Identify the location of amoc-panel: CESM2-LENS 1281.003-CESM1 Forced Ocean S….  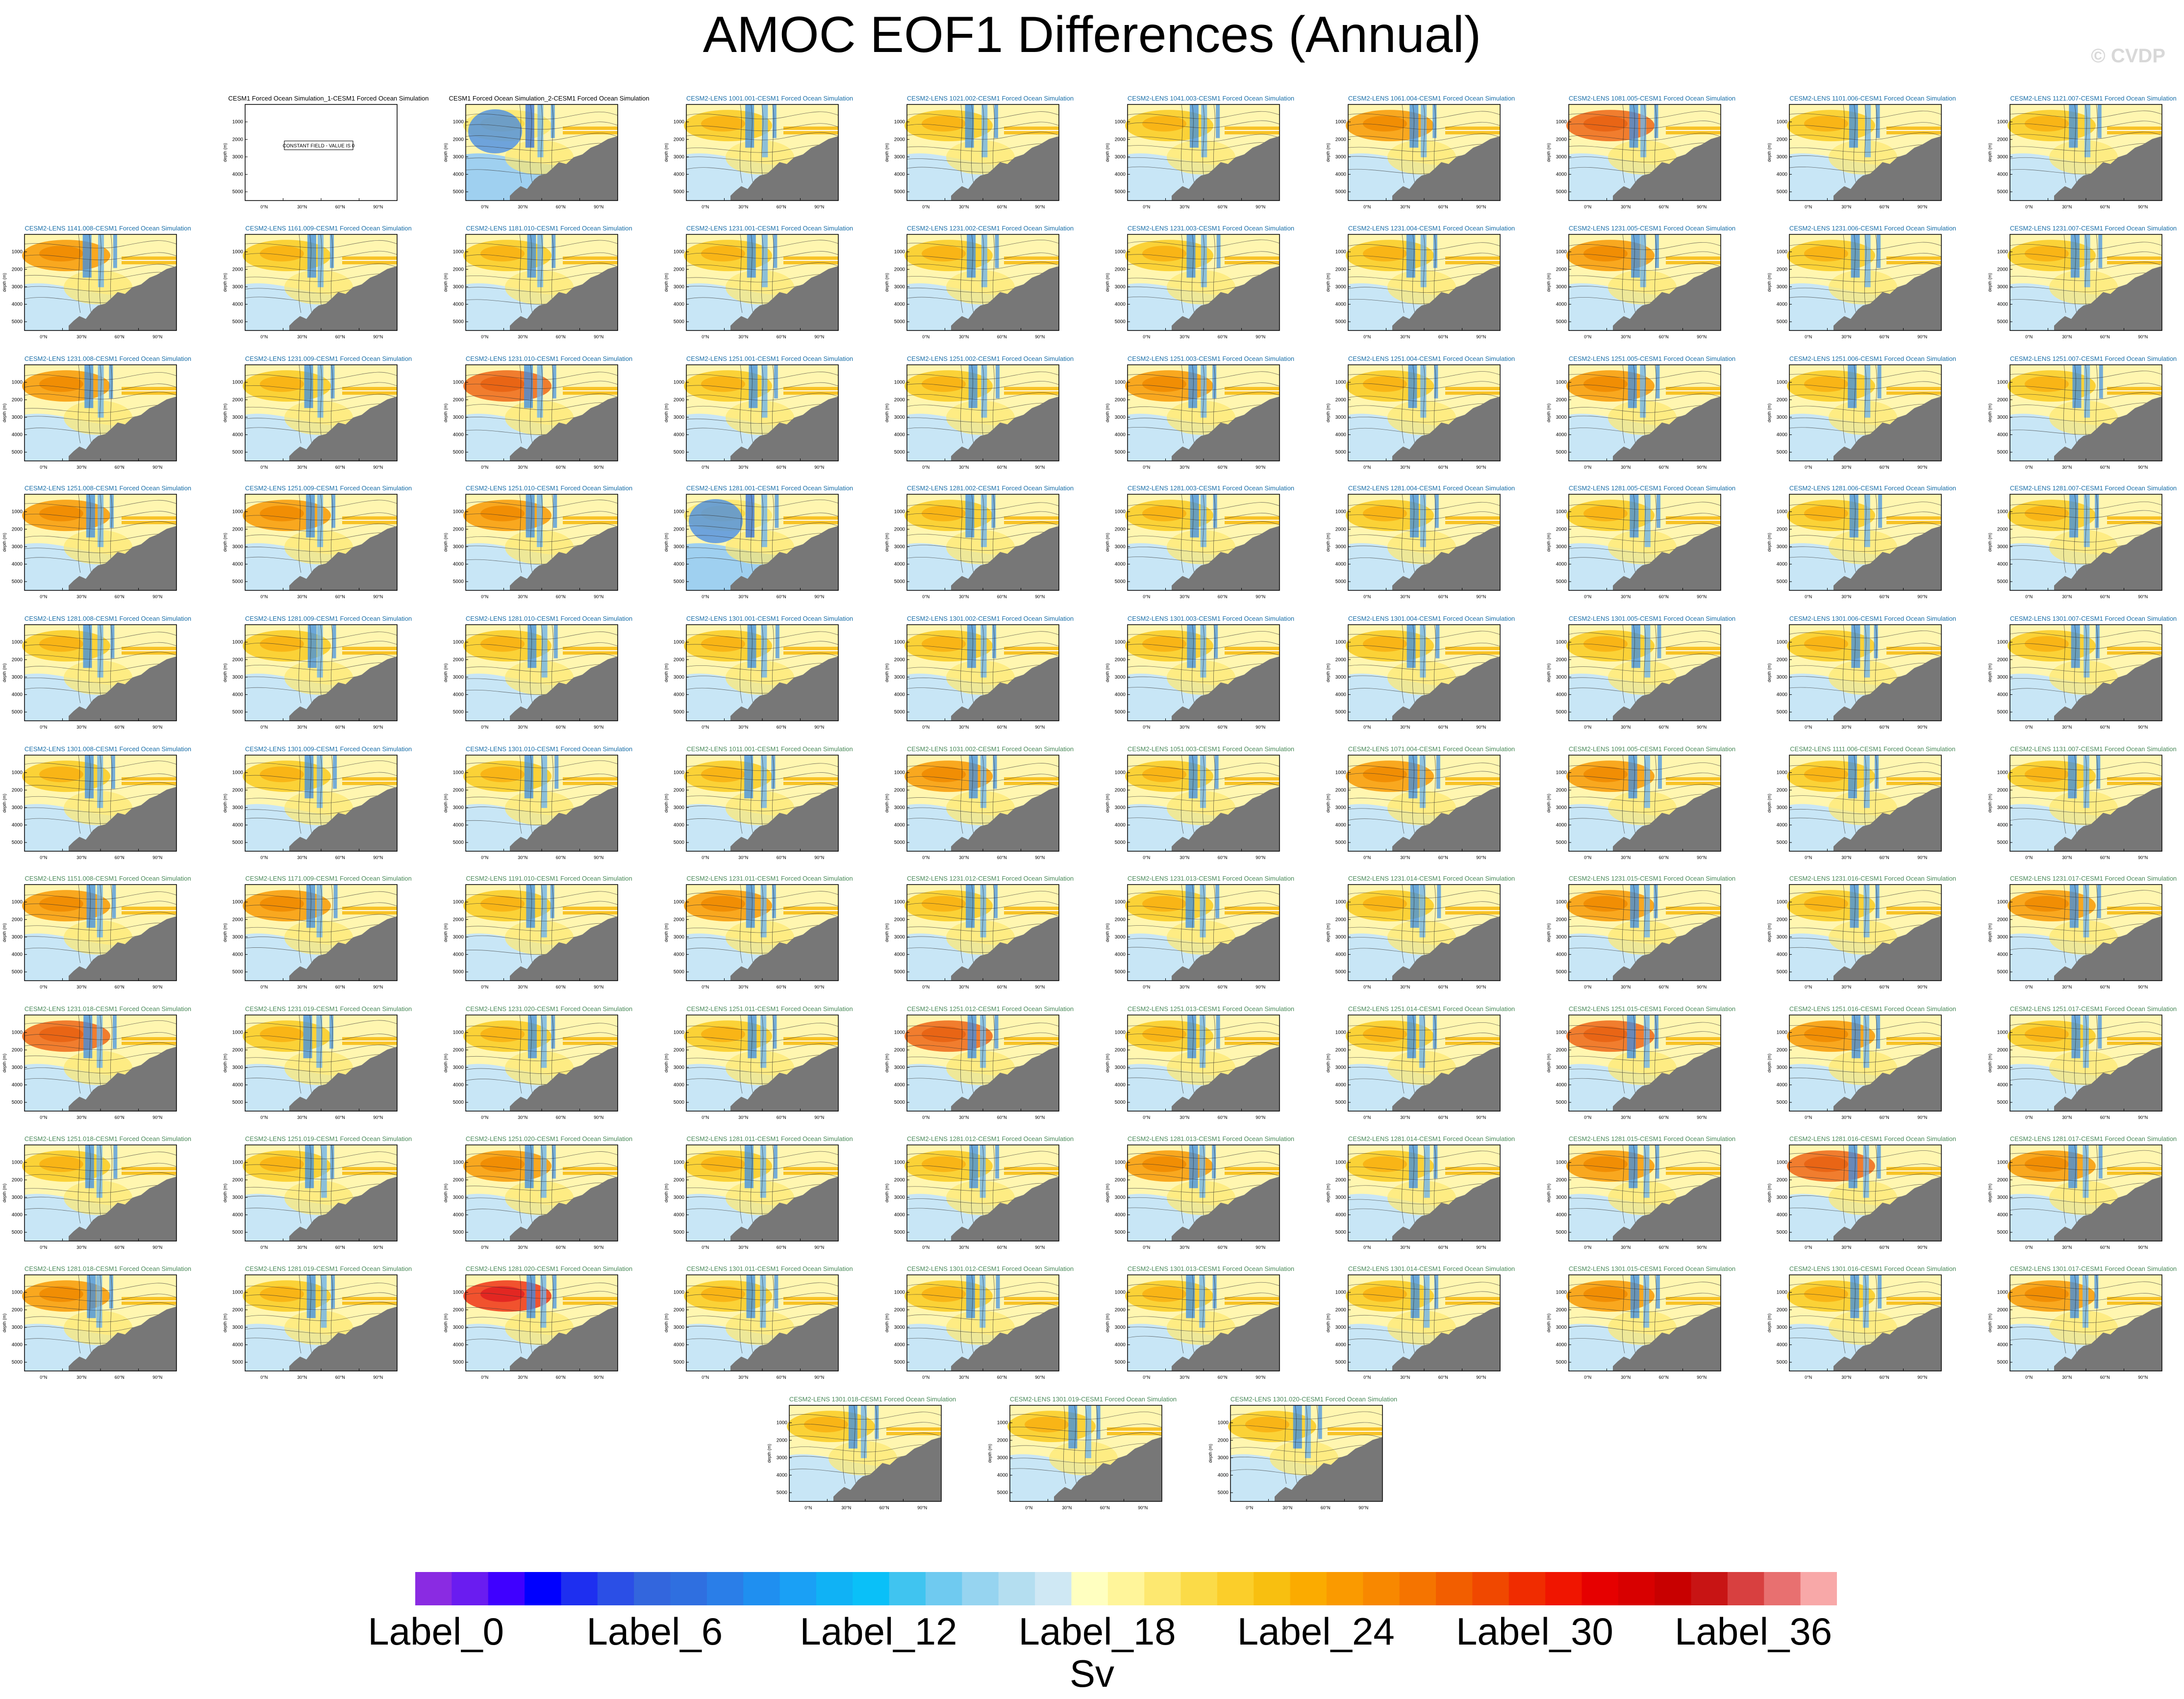
(1211, 548).